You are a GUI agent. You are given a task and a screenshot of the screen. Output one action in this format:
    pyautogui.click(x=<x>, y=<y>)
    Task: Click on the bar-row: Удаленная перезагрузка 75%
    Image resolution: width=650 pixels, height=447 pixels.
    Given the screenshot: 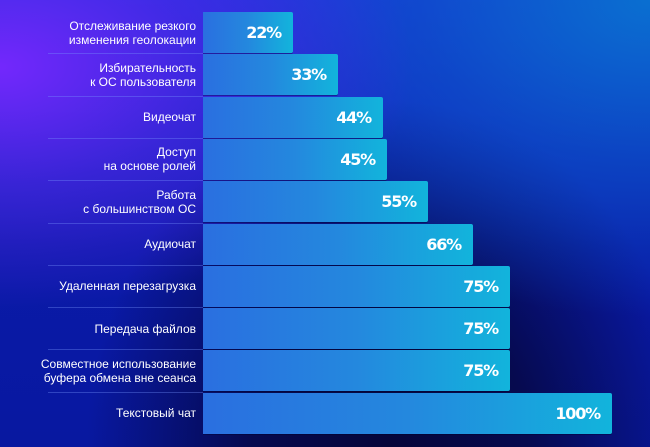 What is the action you would take?
    pyautogui.click(x=325, y=285)
    